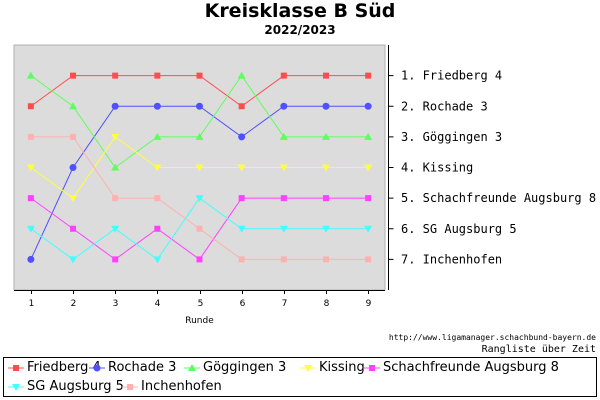 This screenshot has width=600, height=400. I want to click on y-tick-label: 1. Friedberg 4, so click(451, 76).